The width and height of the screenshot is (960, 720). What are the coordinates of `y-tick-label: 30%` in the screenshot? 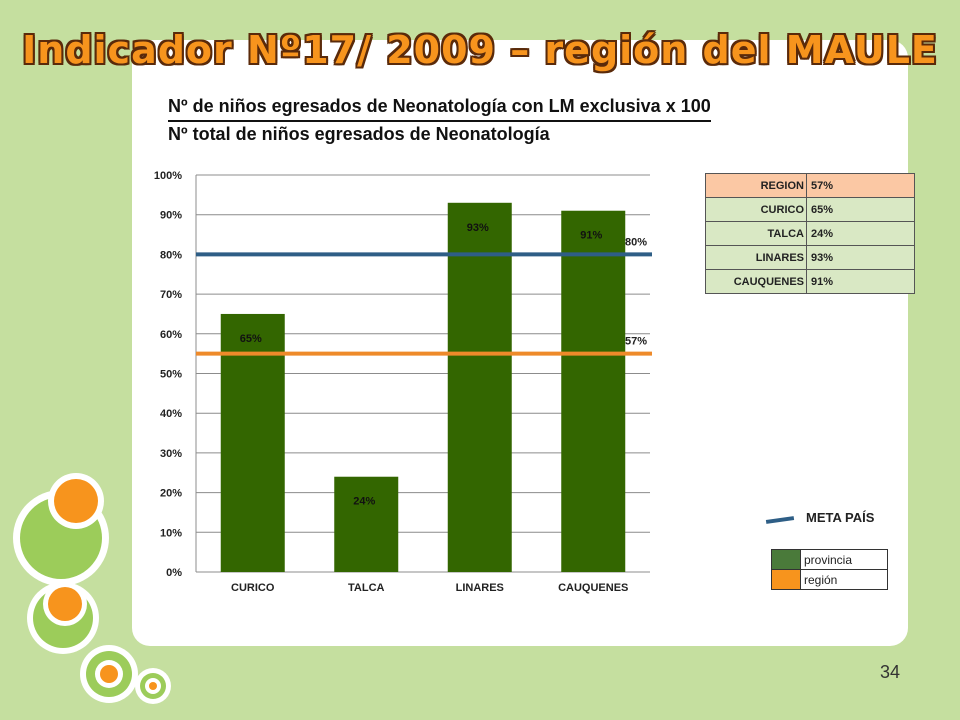 It's located at (171, 454).